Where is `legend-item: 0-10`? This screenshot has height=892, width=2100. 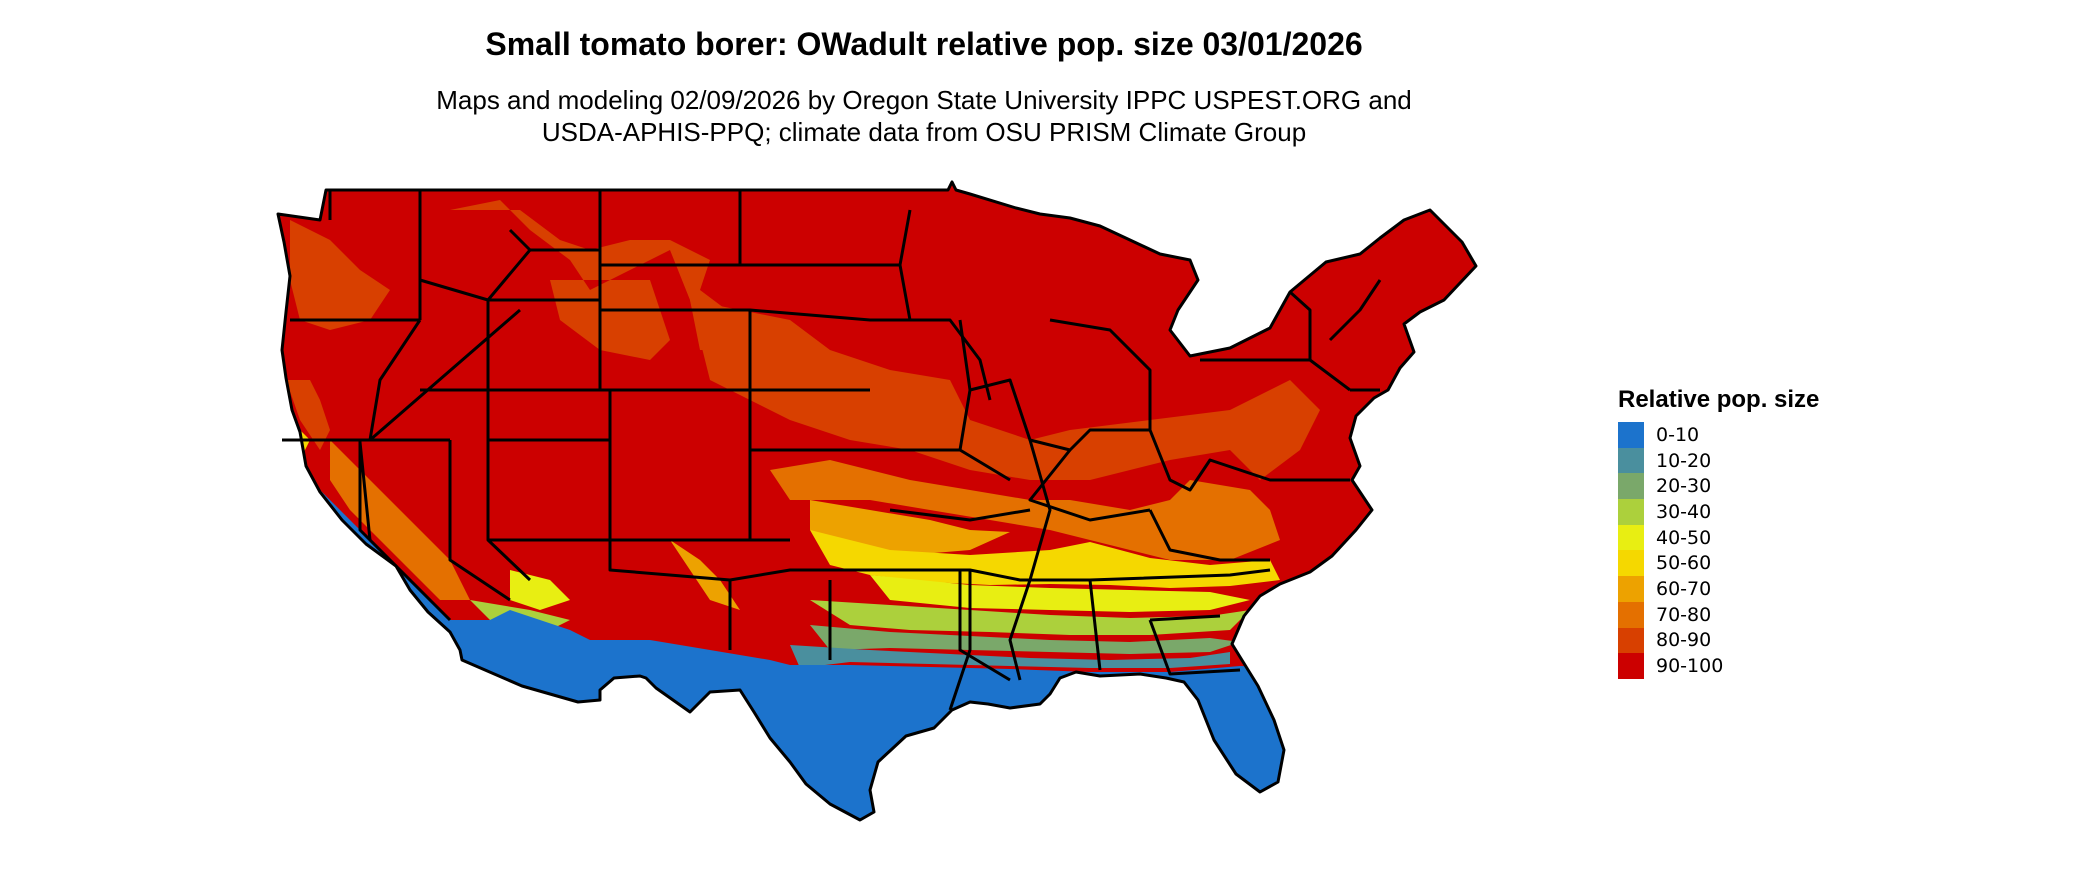
legend-item: 0-10 is located at coordinates (1718, 435).